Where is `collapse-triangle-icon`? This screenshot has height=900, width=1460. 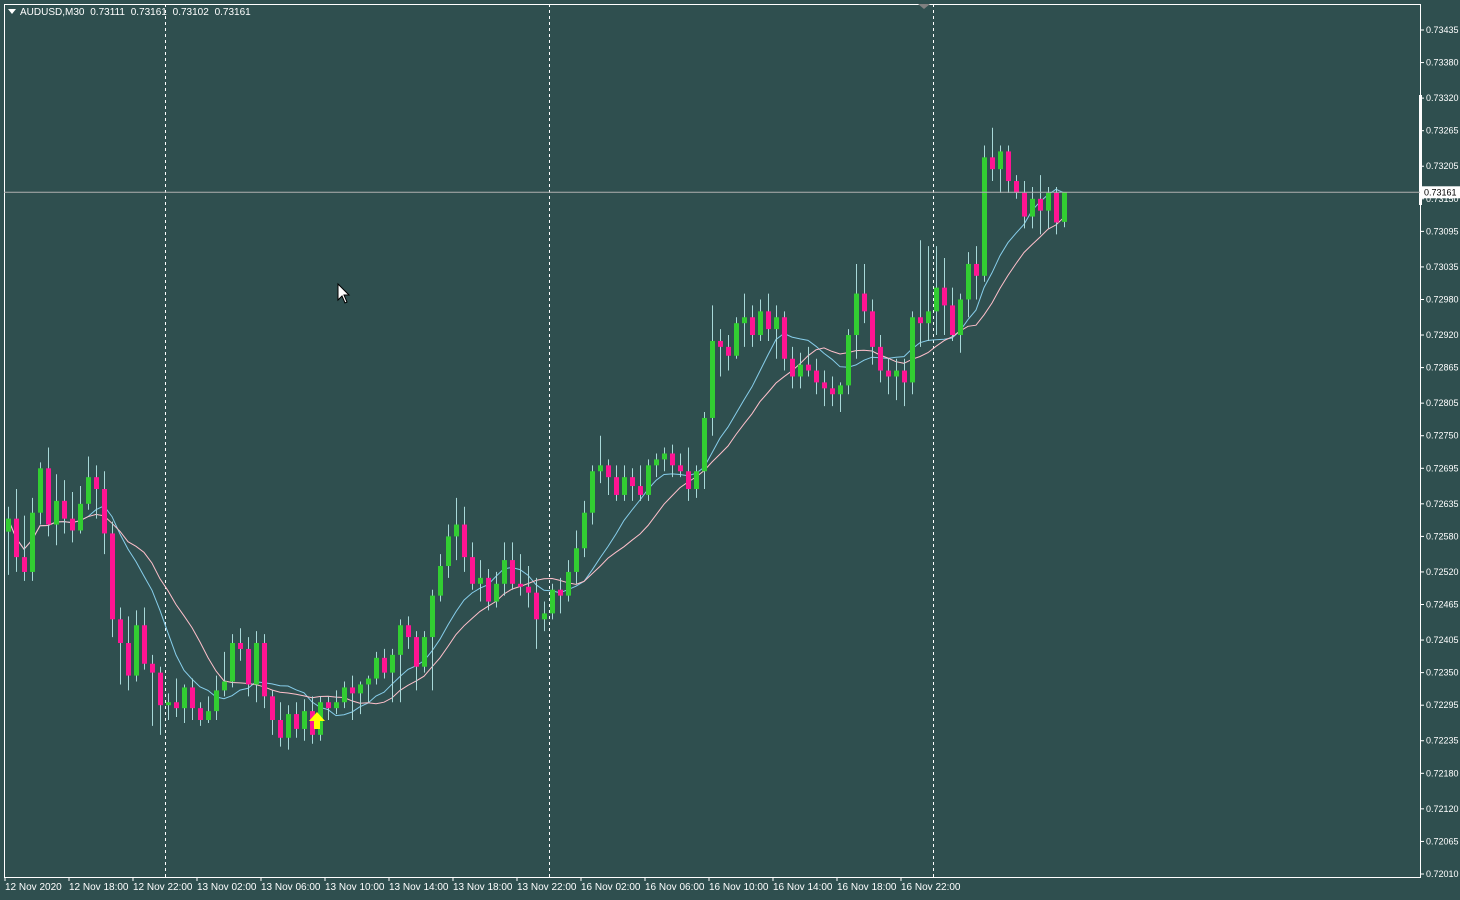
collapse-triangle-icon is located at coordinates (12, 11).